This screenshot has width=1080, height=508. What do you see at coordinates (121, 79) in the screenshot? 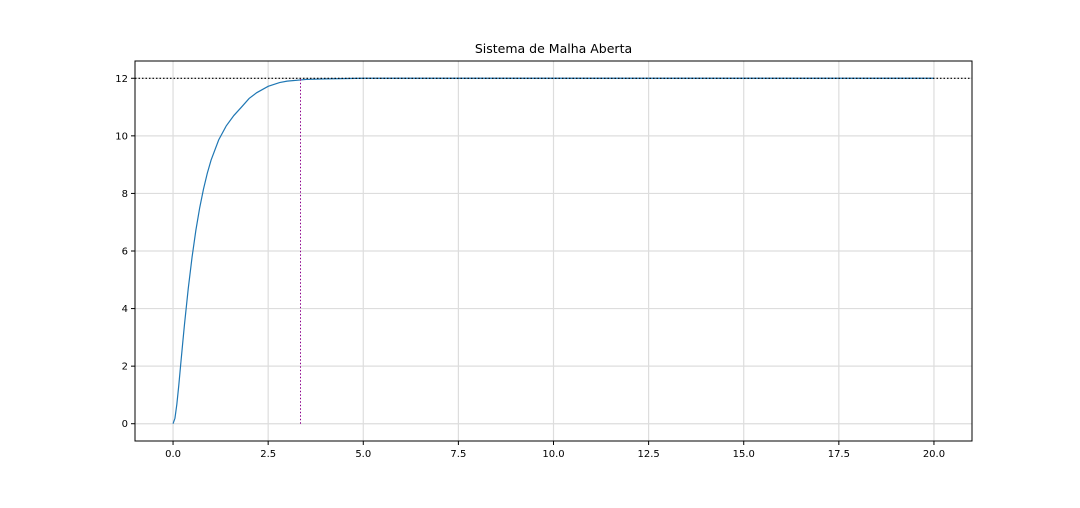
I see `y-tick-label: 12` at bounding box center [121, 79].